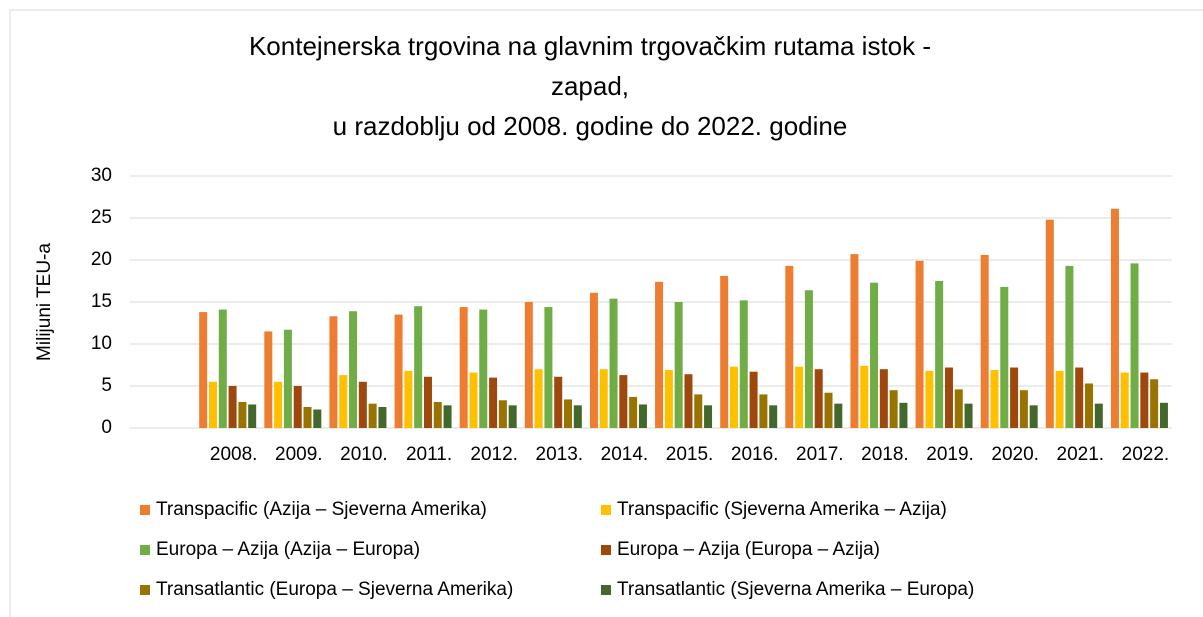 Image resolution: width=1203 pixels, height=617 pixels. What do you see at coordinates (1015, 454) in the screenshot?
I see `x-tick-label: 2020.` at bounding box center [1015, 454].